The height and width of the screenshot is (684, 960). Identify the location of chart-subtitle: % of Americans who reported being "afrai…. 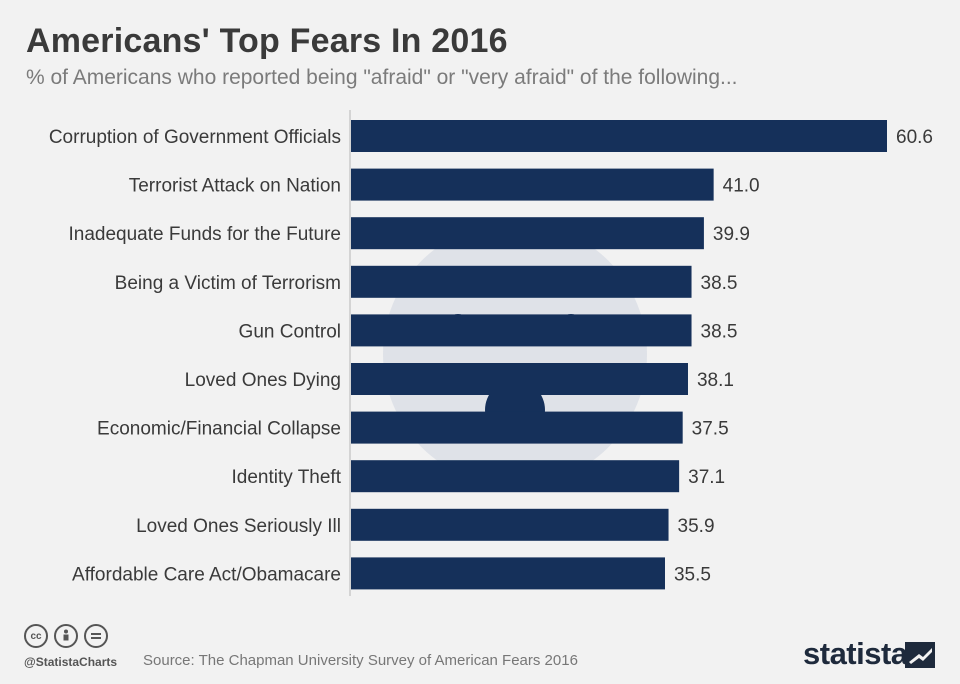
(382, 77).